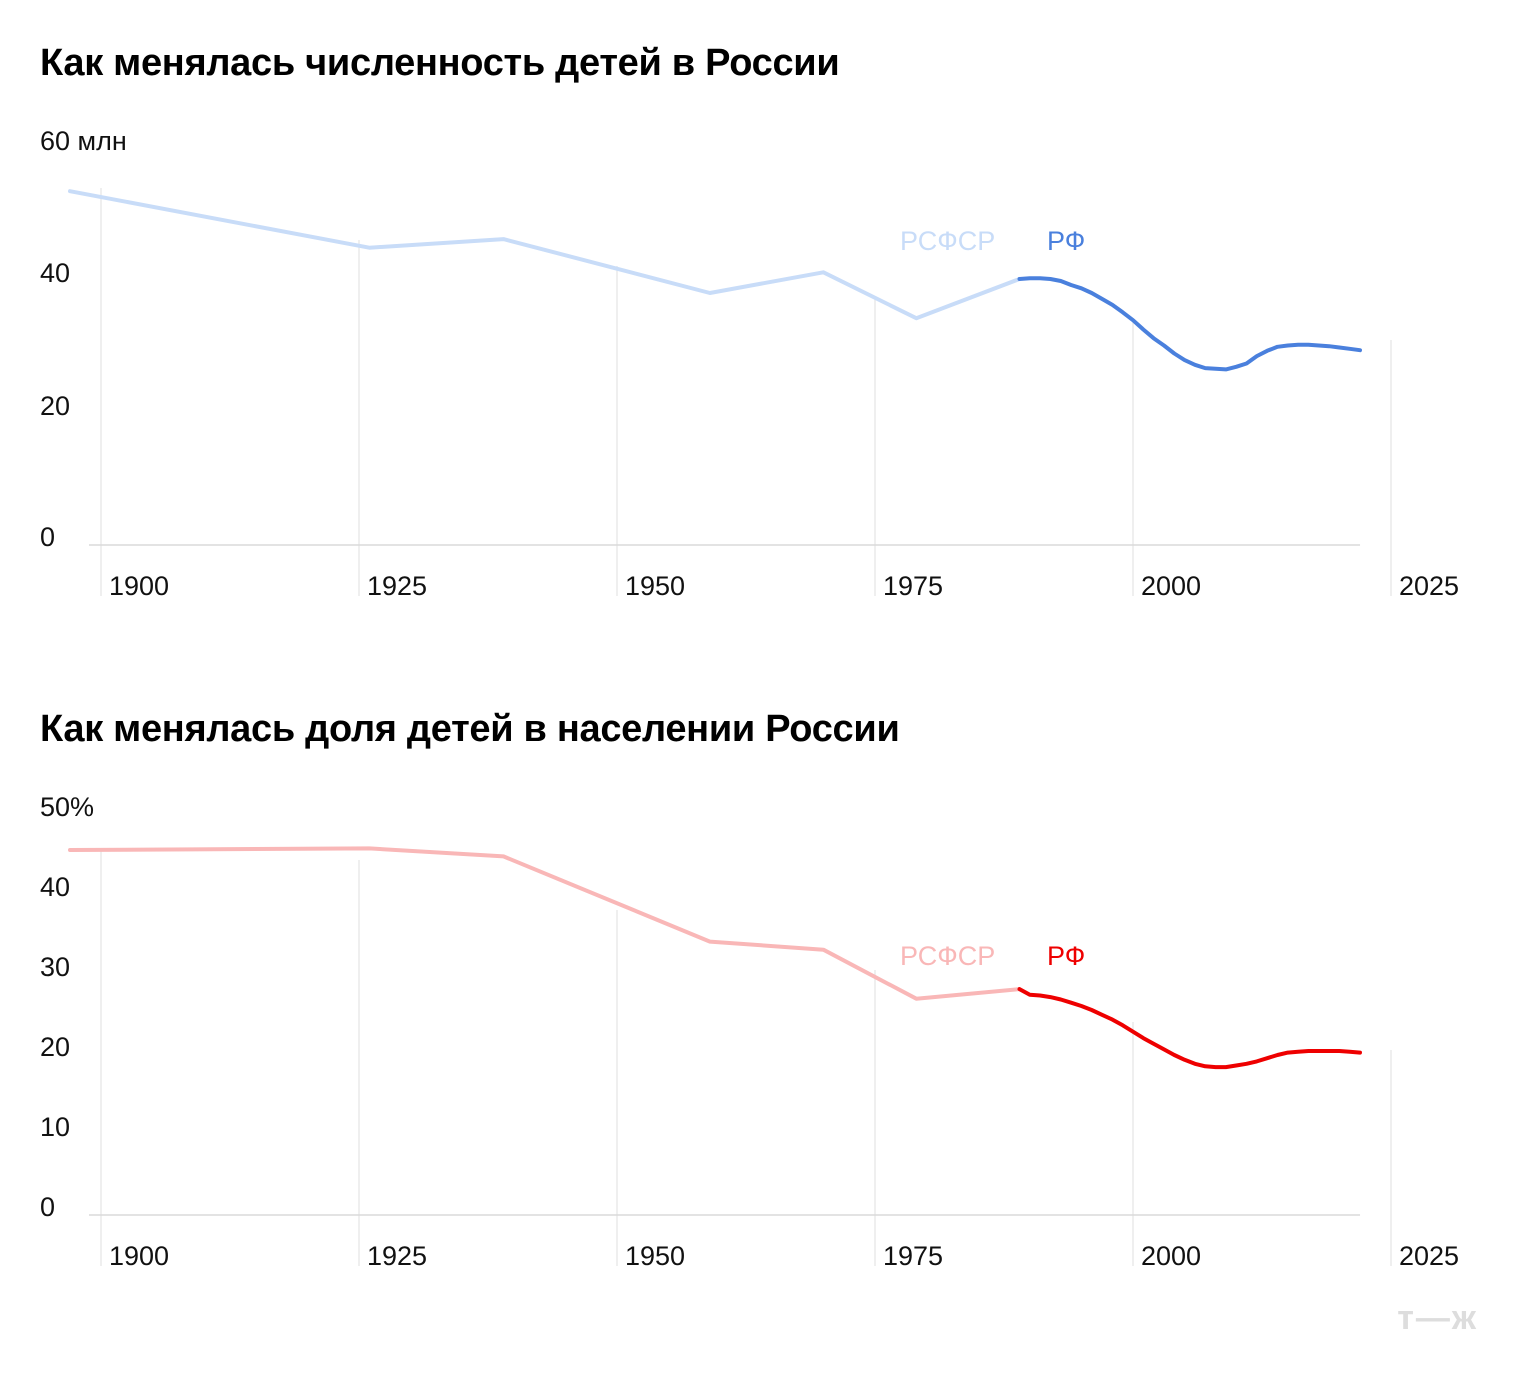 The width and height of the screenshot is (1520, 1396). What do you see at coordinates (67, 807) in the screenshot?
I see `y-tick-label: 50%` at bounding box center [67, 807].